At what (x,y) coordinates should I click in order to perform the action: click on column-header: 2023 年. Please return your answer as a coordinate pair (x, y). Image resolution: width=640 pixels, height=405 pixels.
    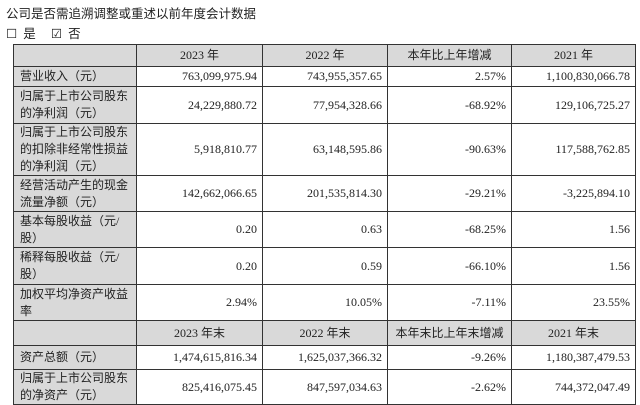
    Looking at the image, I should click on (199, 55).